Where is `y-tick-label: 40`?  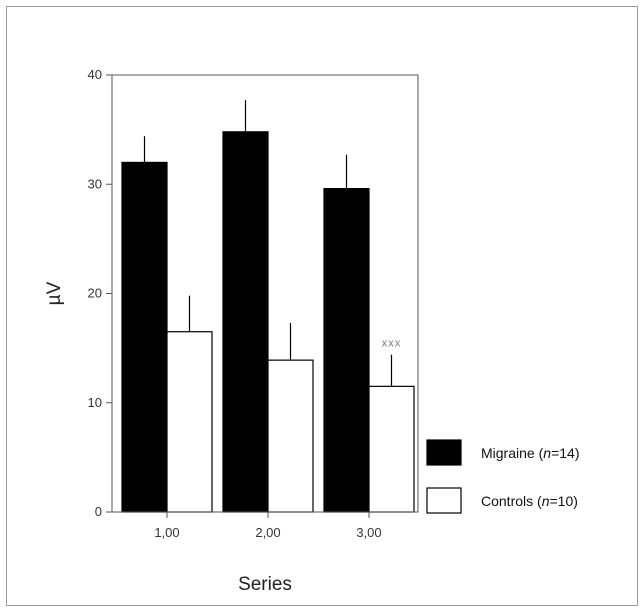
y-tick-label: 40 is located at coordinates (95, 74).